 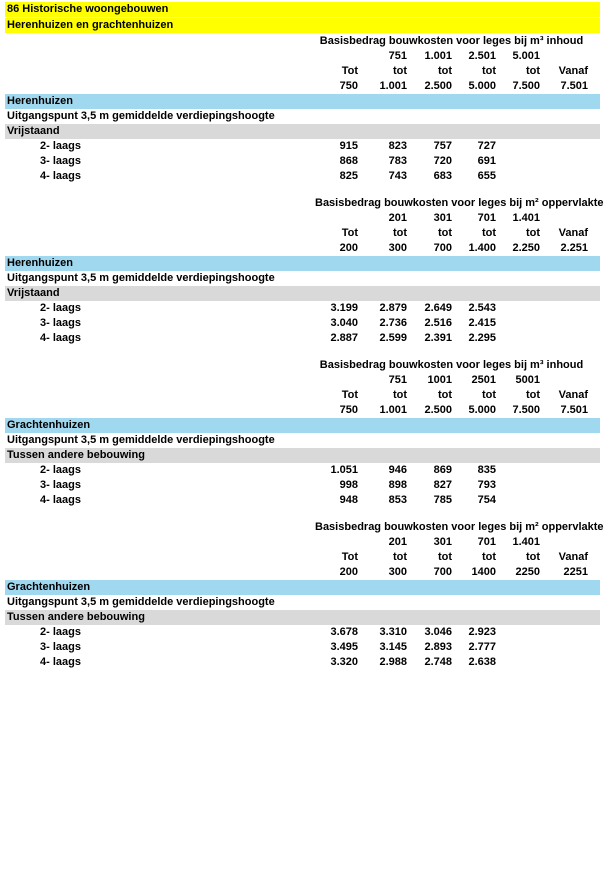 What do you see at coordinates (397, 485) in the screenshot?
I see `value-cell: 898` at bounding box center [397, 485].